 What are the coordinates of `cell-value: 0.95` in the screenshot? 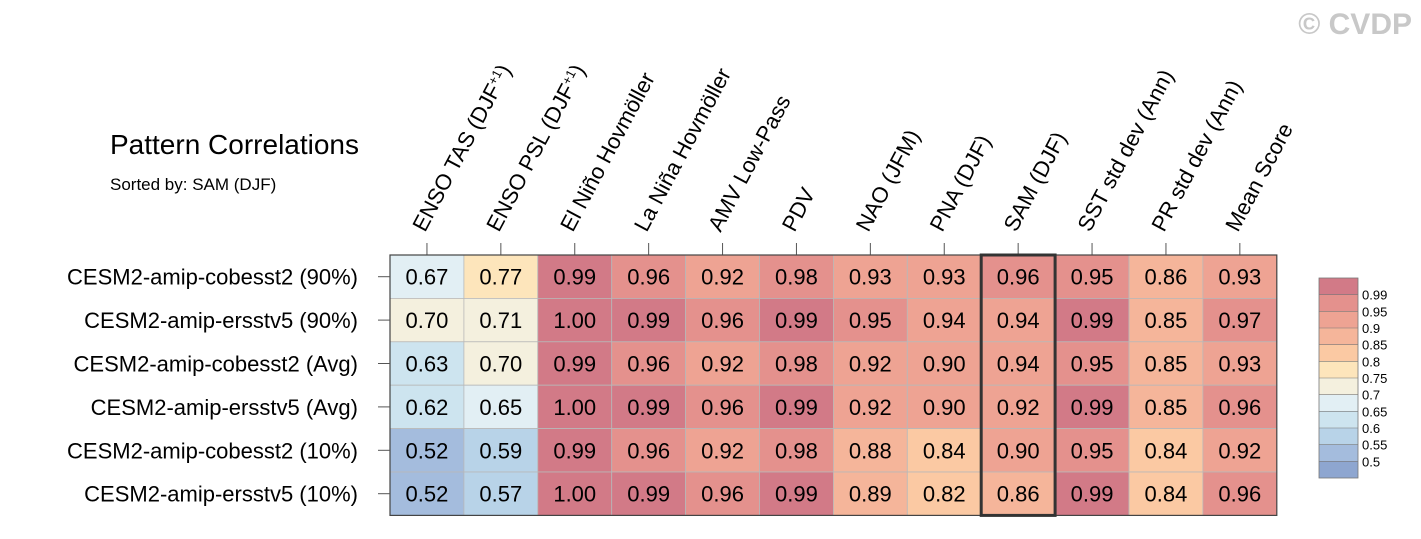 It's located at (870, 320).